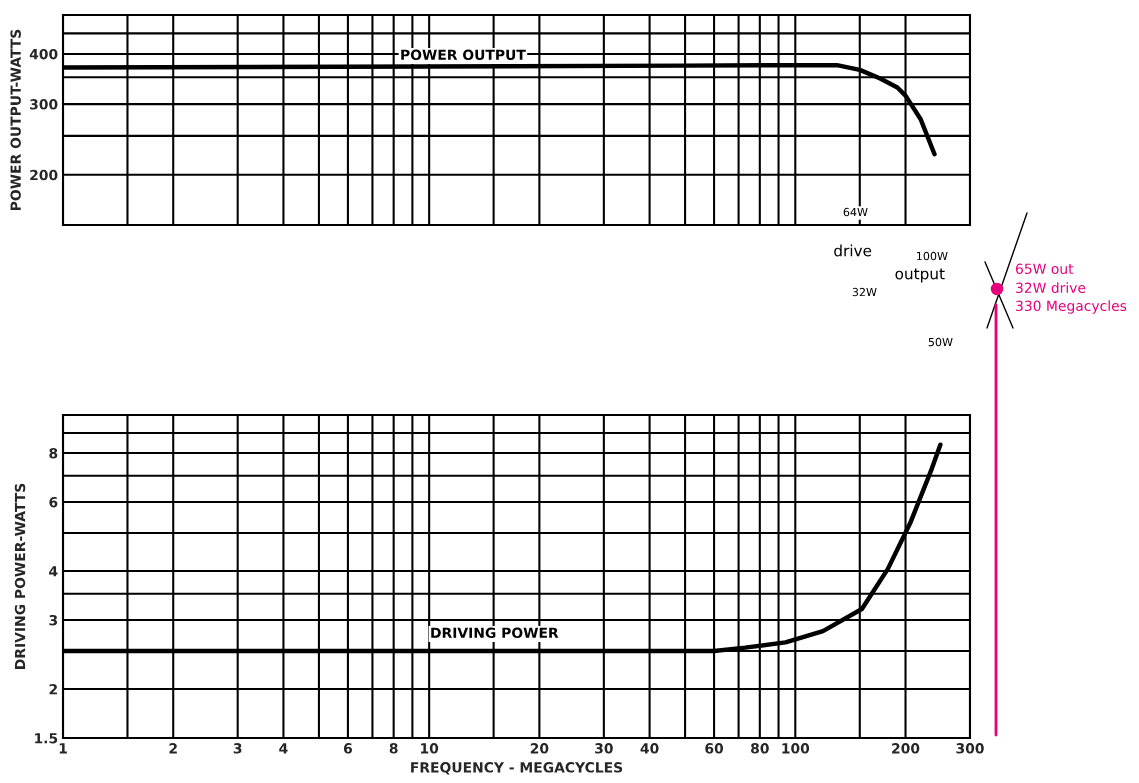 The width and height of the screenshot is (1139, 783). What do you see at coordinates (714, 748) in the screenshot?
I see `x-tick-label: 60` at bounding box center [714, 748].